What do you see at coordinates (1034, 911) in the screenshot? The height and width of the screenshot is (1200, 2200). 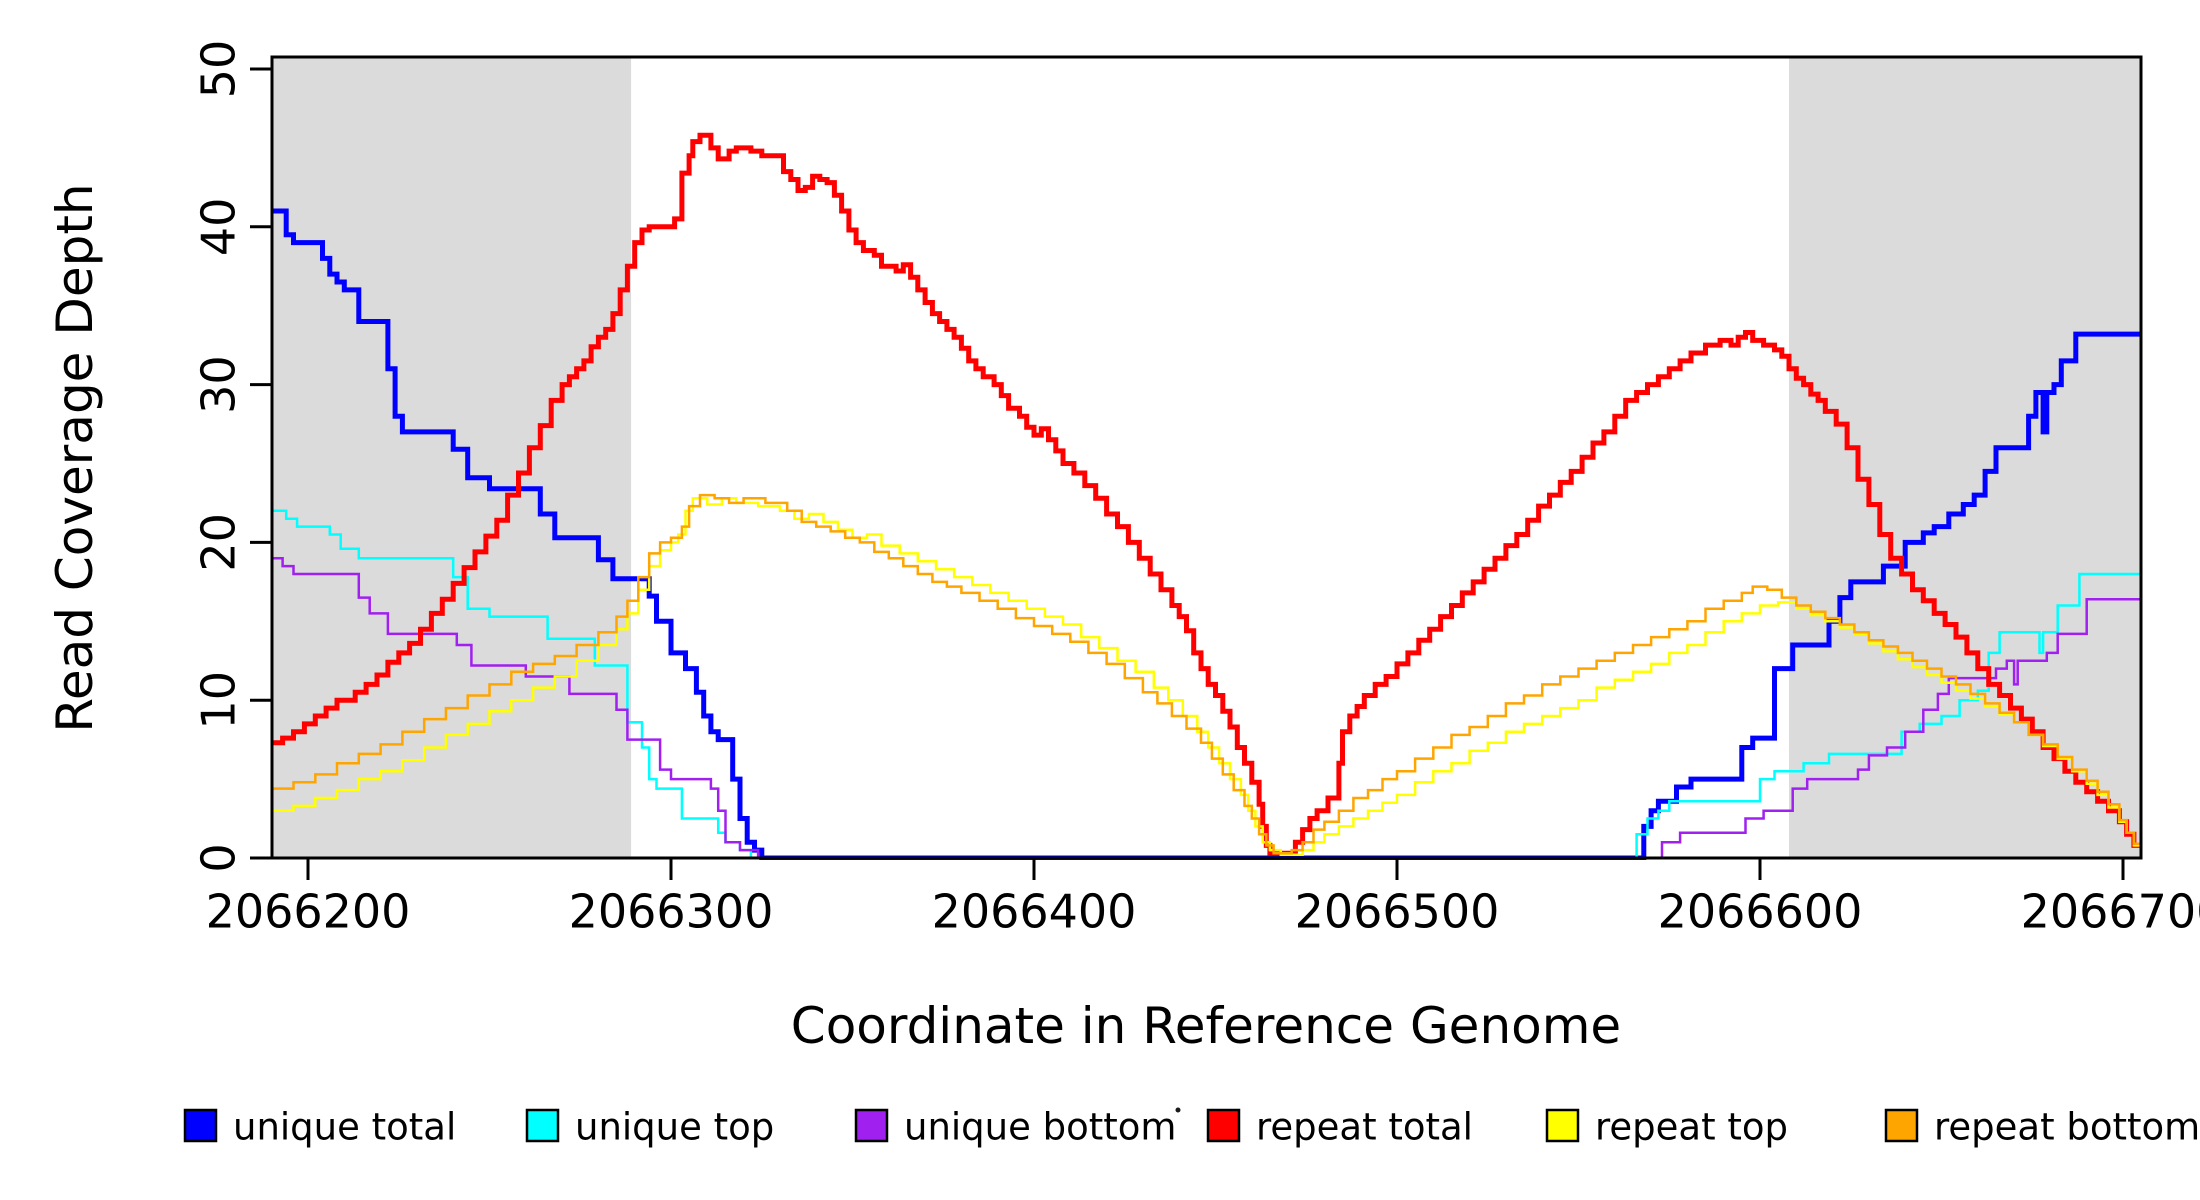 I see `x-tick-label: 2066400` at bounding box center [1034, 911].